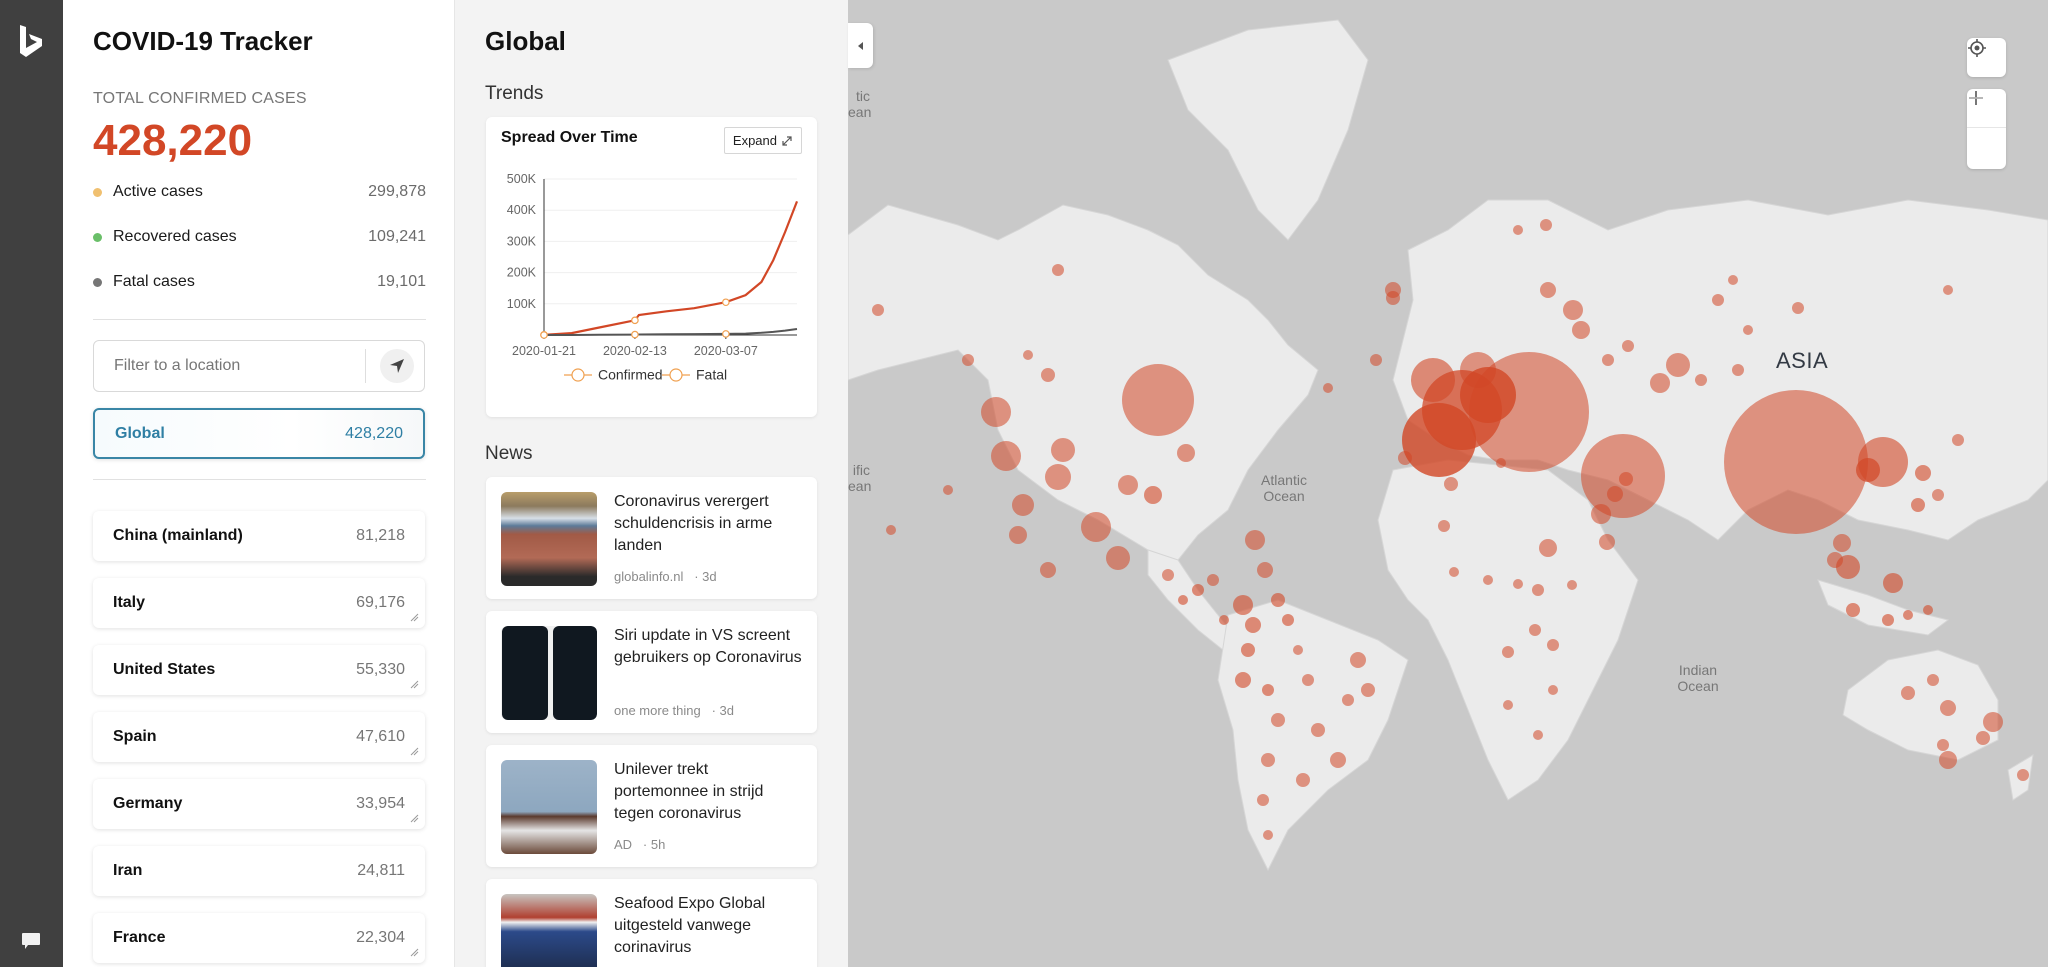 This screenshot has width=2048, height=967. What do you see at coordinates (522, 179) in the screenshot?
I see `svg-text: 500K` at bounding box center [522, 179].